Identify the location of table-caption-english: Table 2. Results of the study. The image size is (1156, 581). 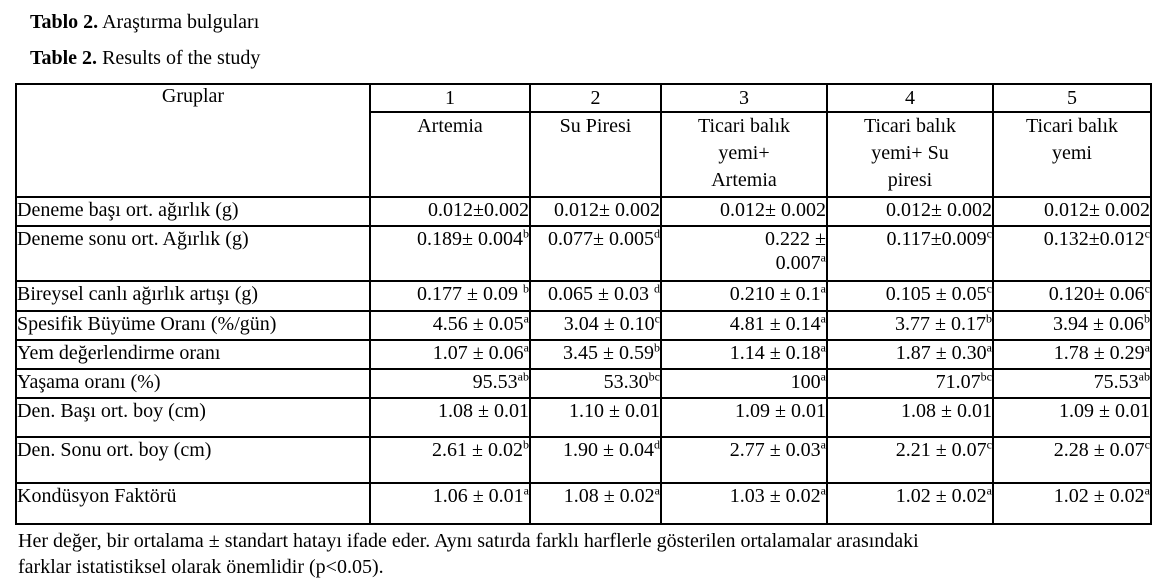
(593, 58).